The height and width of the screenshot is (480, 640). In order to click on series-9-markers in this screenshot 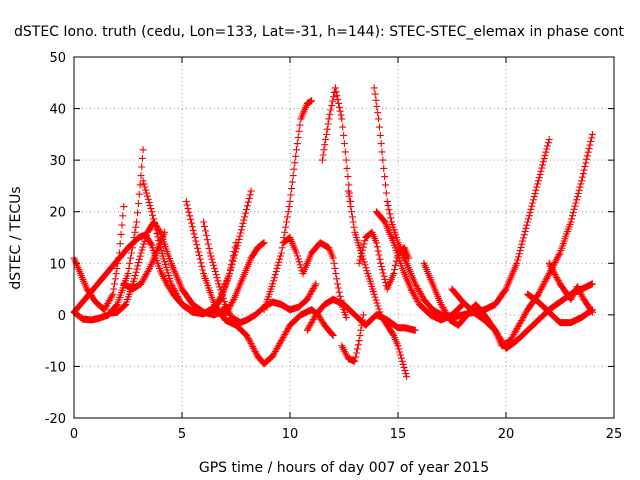, I will do `click(288, 205)`.